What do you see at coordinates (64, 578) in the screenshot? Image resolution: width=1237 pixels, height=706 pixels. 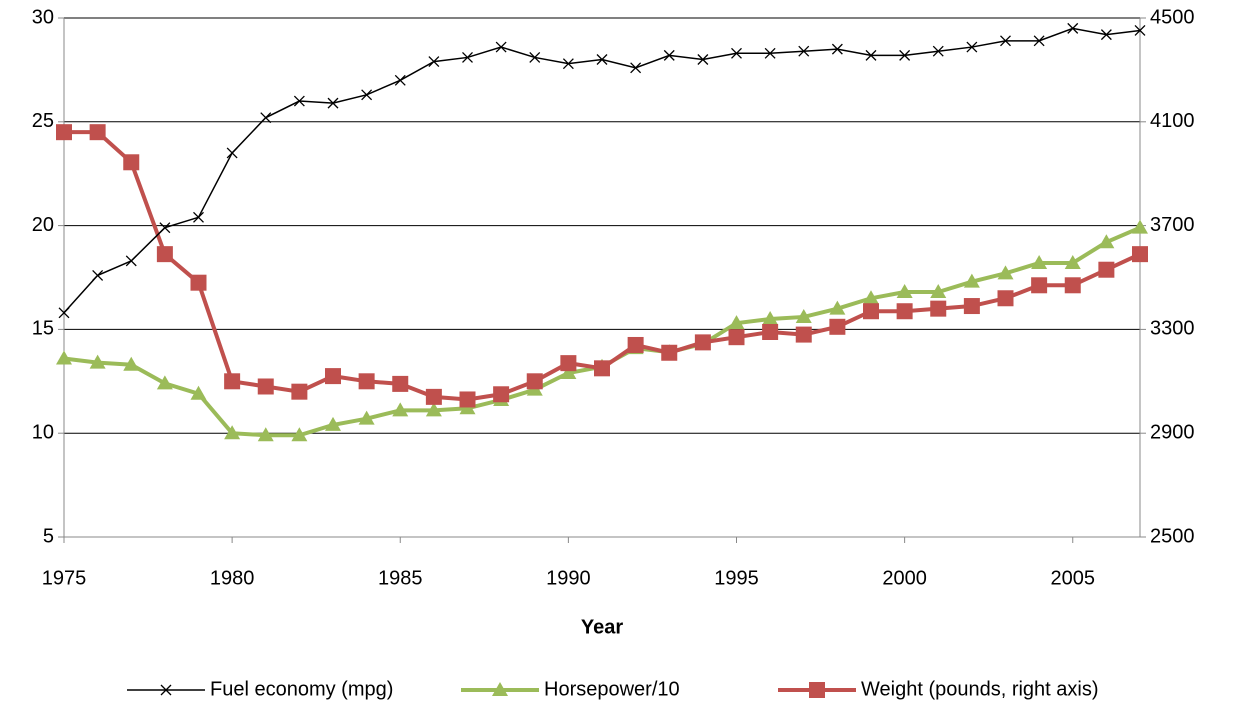 I see `x-tick-label: 1975` at bounding box center [64, 578].